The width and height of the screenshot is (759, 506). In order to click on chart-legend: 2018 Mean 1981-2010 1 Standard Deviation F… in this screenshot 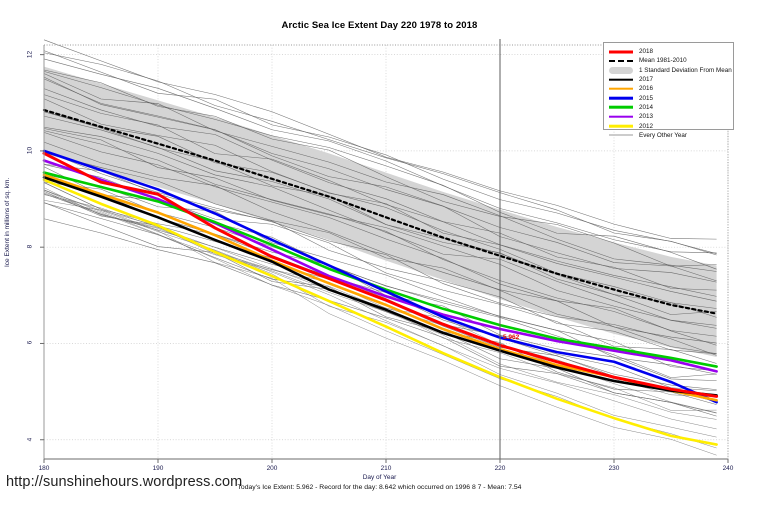, I will do `click(668, 90)`.